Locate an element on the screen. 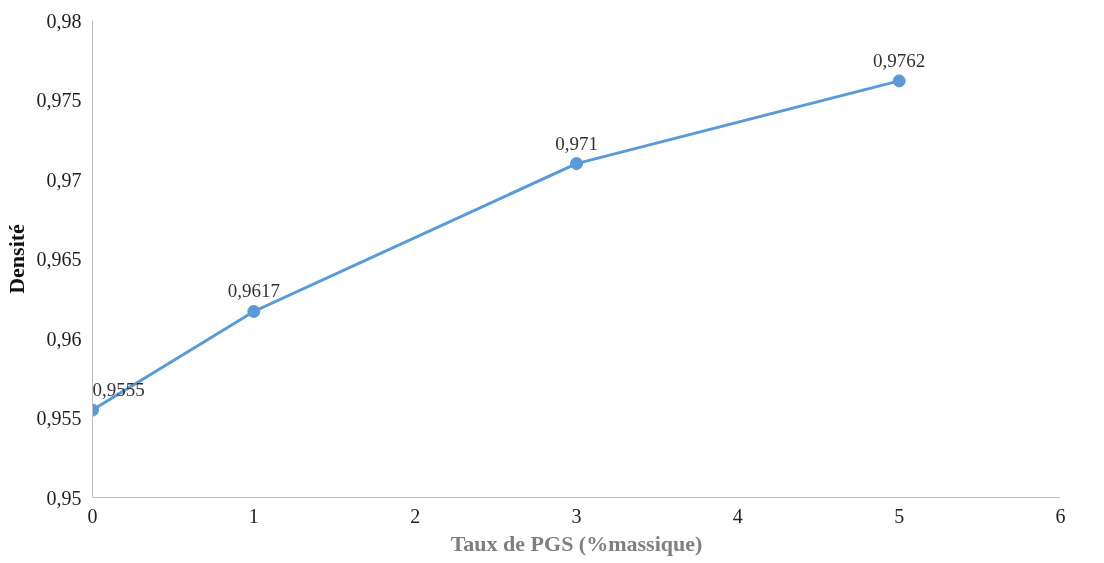 The image size is (1104, 563). y-tick-label: 0,95 is located at coordinates (64, 497).